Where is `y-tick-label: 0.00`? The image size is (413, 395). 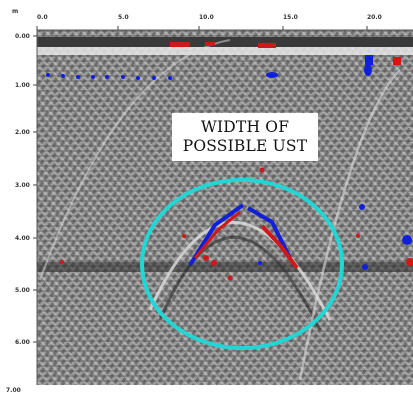 y-tick-label: 0.00 is located at coordinates (22, 36).